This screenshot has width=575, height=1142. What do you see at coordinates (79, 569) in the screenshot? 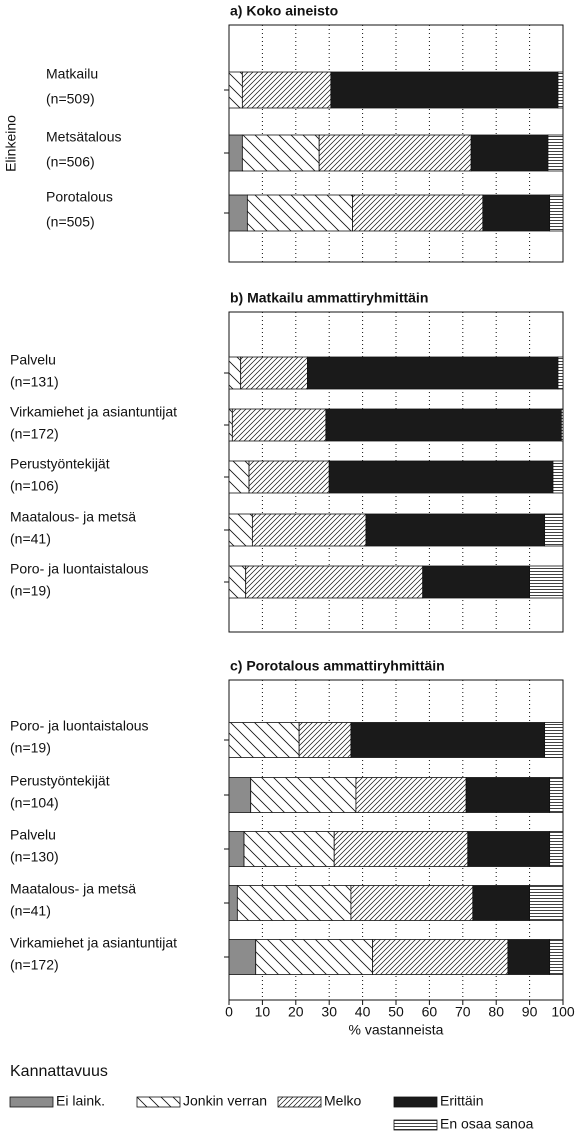
I see `category-label: Poro- ja luontaistalous` at bounding box center [79, 569].